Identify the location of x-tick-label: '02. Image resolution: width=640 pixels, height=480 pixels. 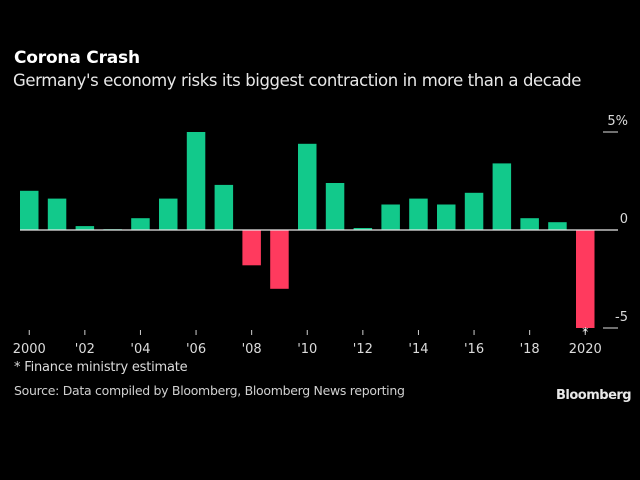
(85, 349).